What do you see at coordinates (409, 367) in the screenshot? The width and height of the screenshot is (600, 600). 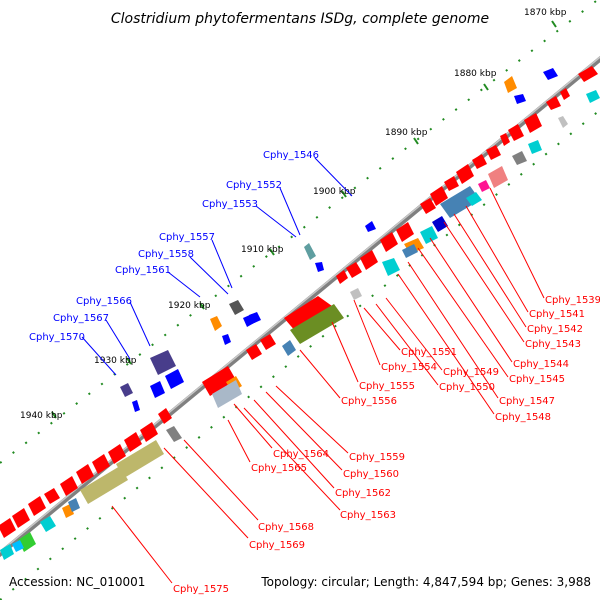 I see `gene-label: Cphy_1554` at bounding box center [409, 367].